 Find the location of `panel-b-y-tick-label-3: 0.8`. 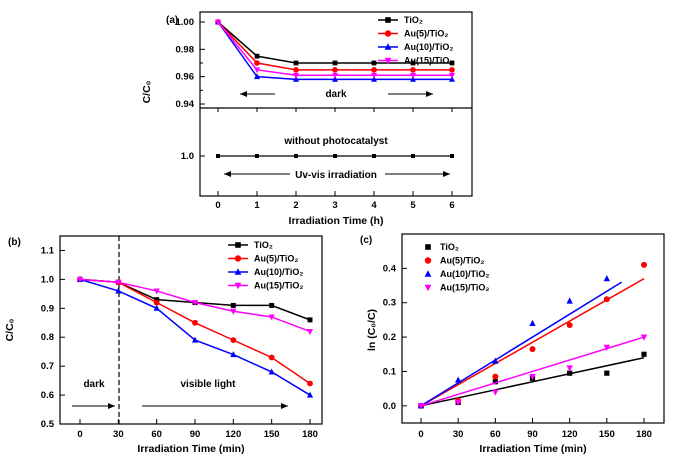

panel-b-y-tick-label-3: 0.8 is located at coordinates (47, 337).